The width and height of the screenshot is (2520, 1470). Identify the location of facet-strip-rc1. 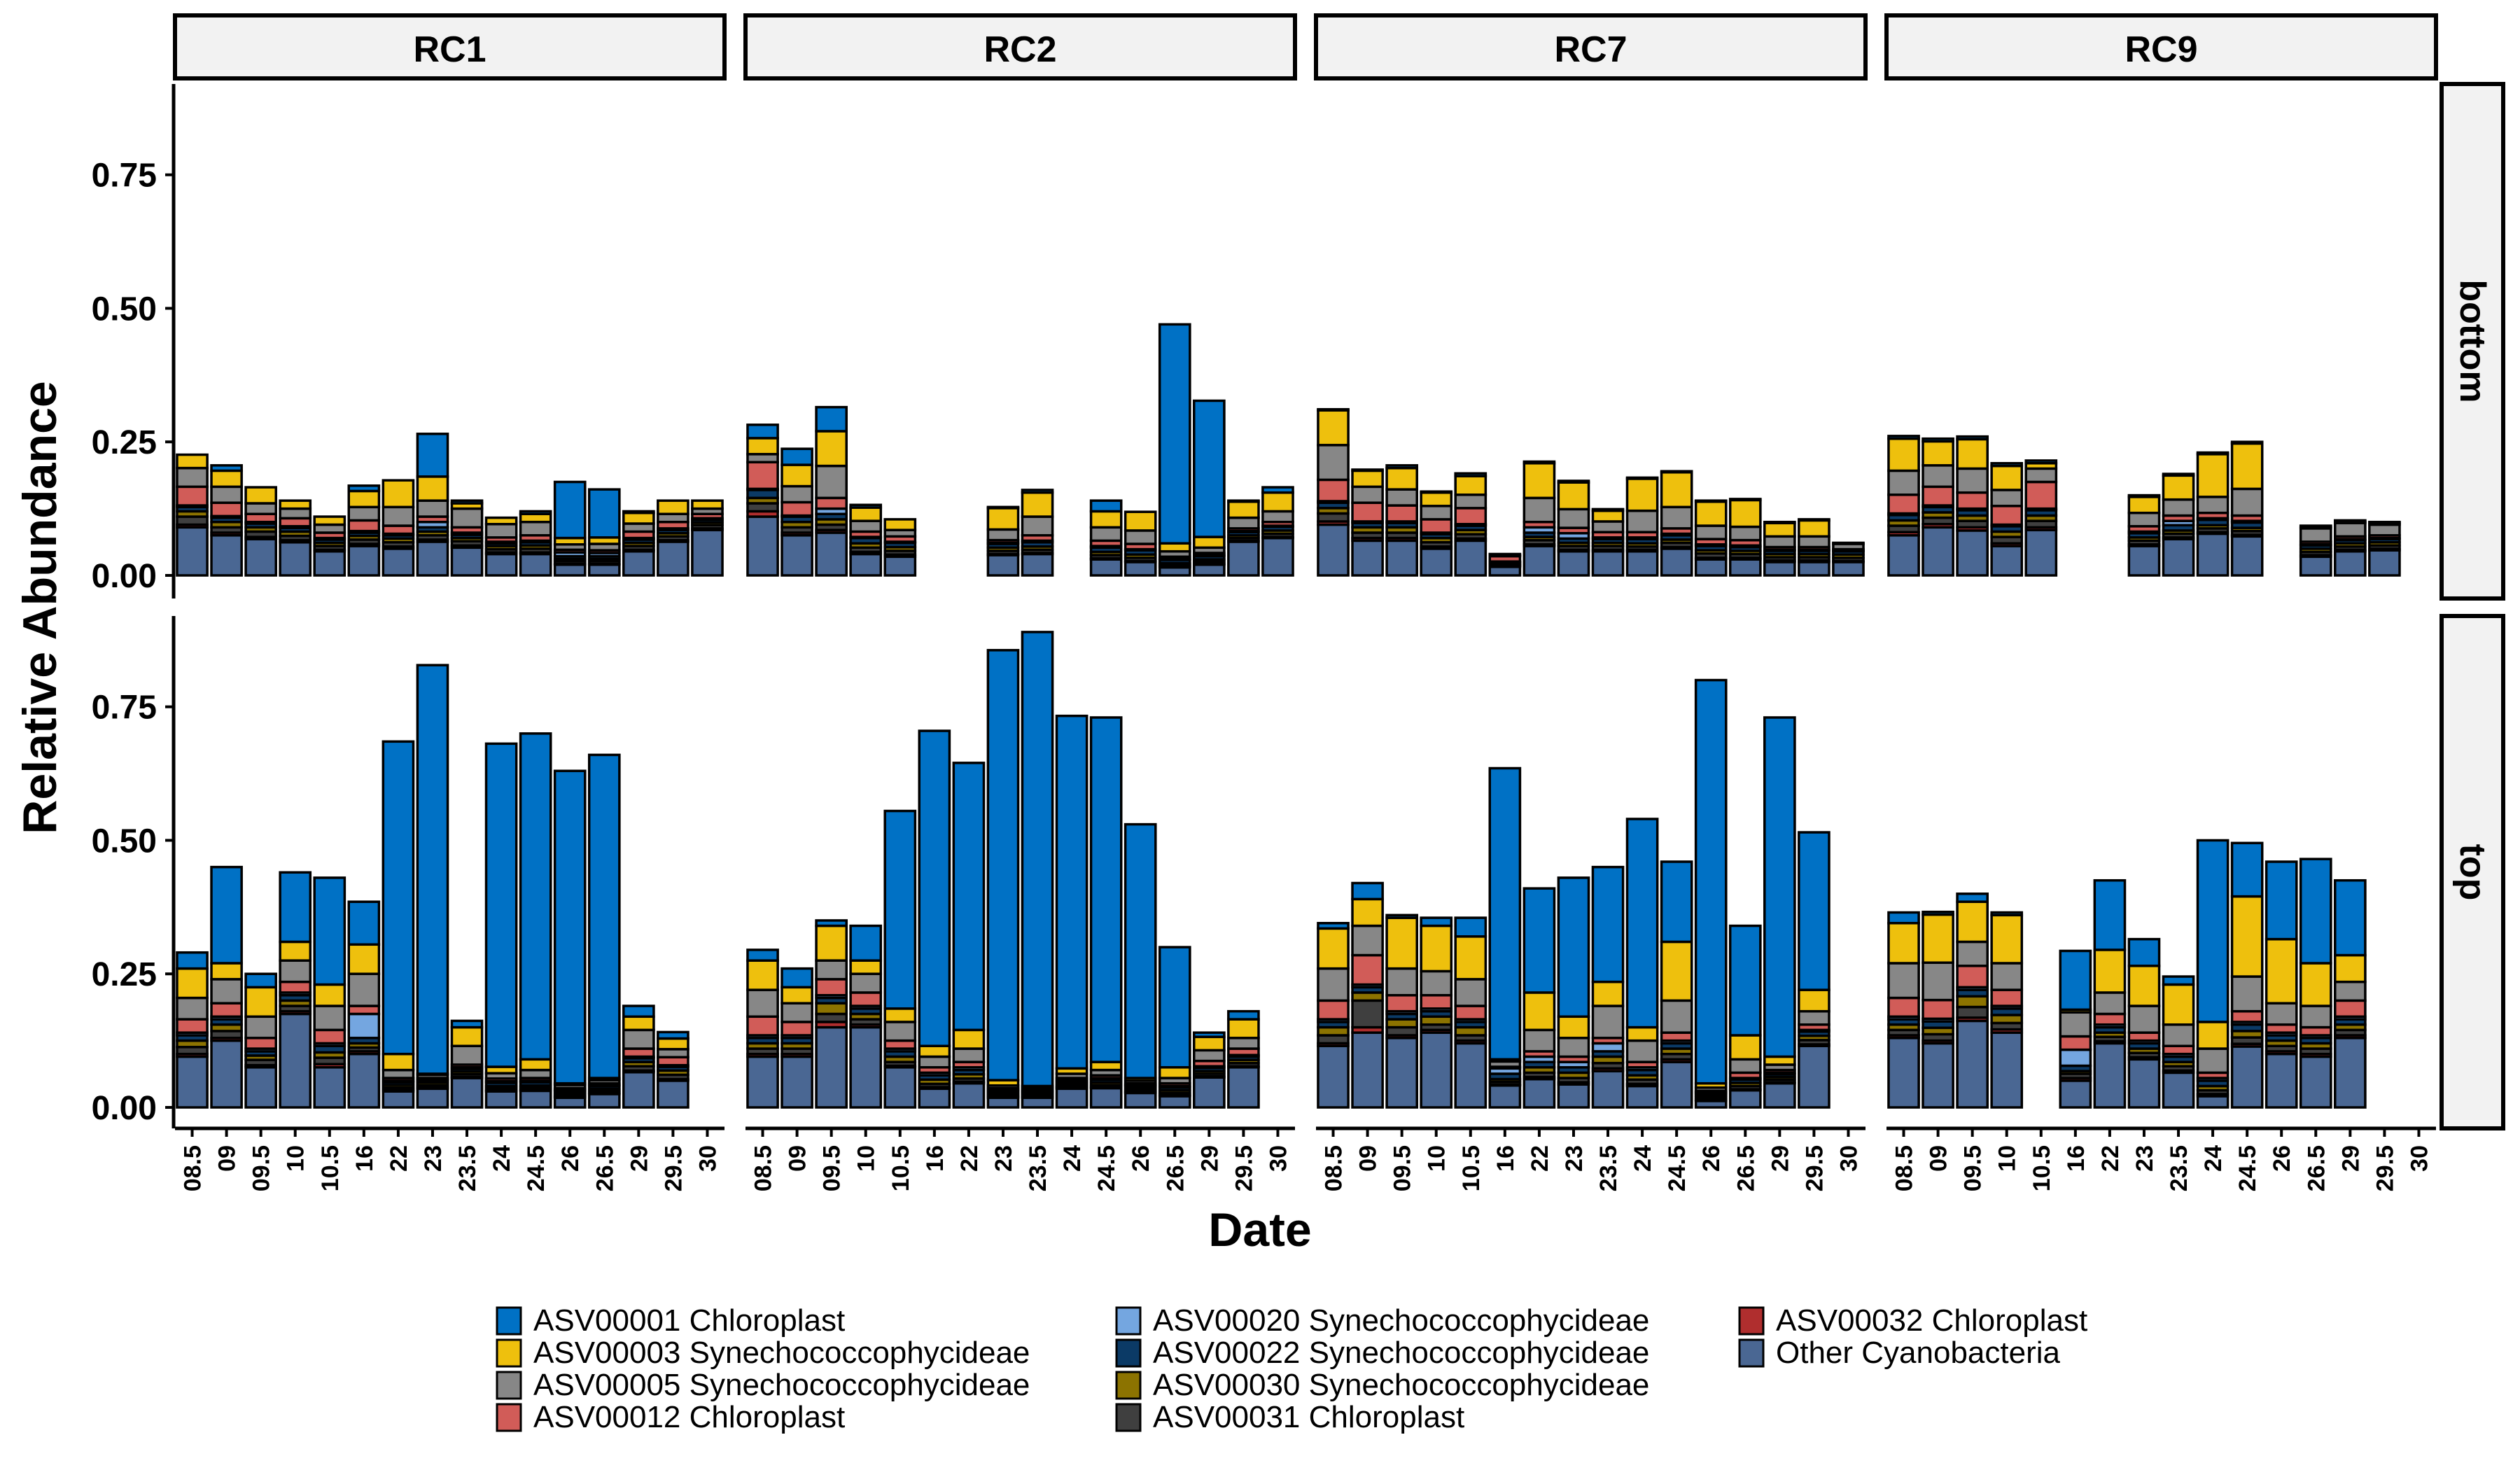
(450, 46).